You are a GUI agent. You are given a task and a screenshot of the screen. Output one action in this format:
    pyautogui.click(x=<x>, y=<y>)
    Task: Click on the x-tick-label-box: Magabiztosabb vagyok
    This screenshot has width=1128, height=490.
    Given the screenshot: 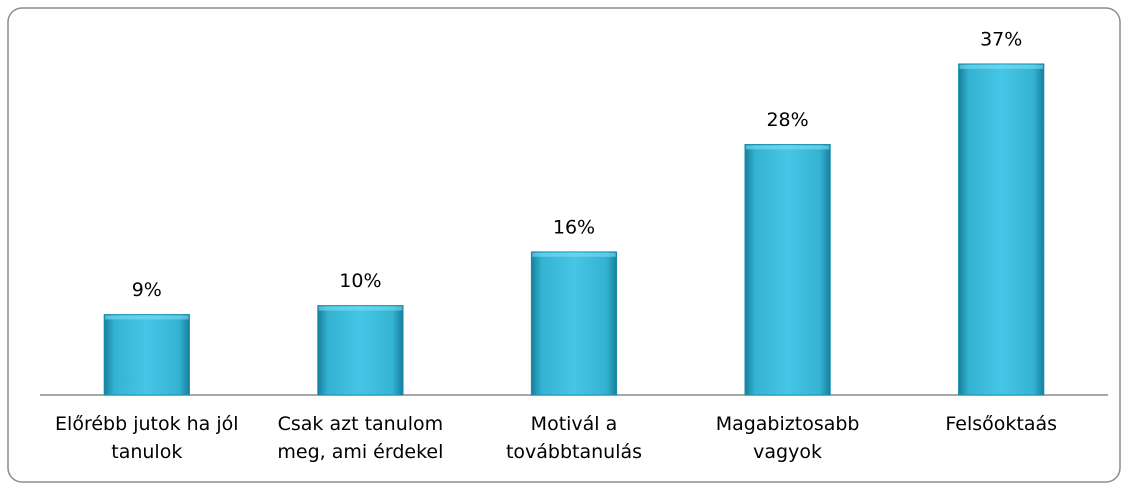 What is the action you would take?
    pyautogui.click(x=787, y=438)
    